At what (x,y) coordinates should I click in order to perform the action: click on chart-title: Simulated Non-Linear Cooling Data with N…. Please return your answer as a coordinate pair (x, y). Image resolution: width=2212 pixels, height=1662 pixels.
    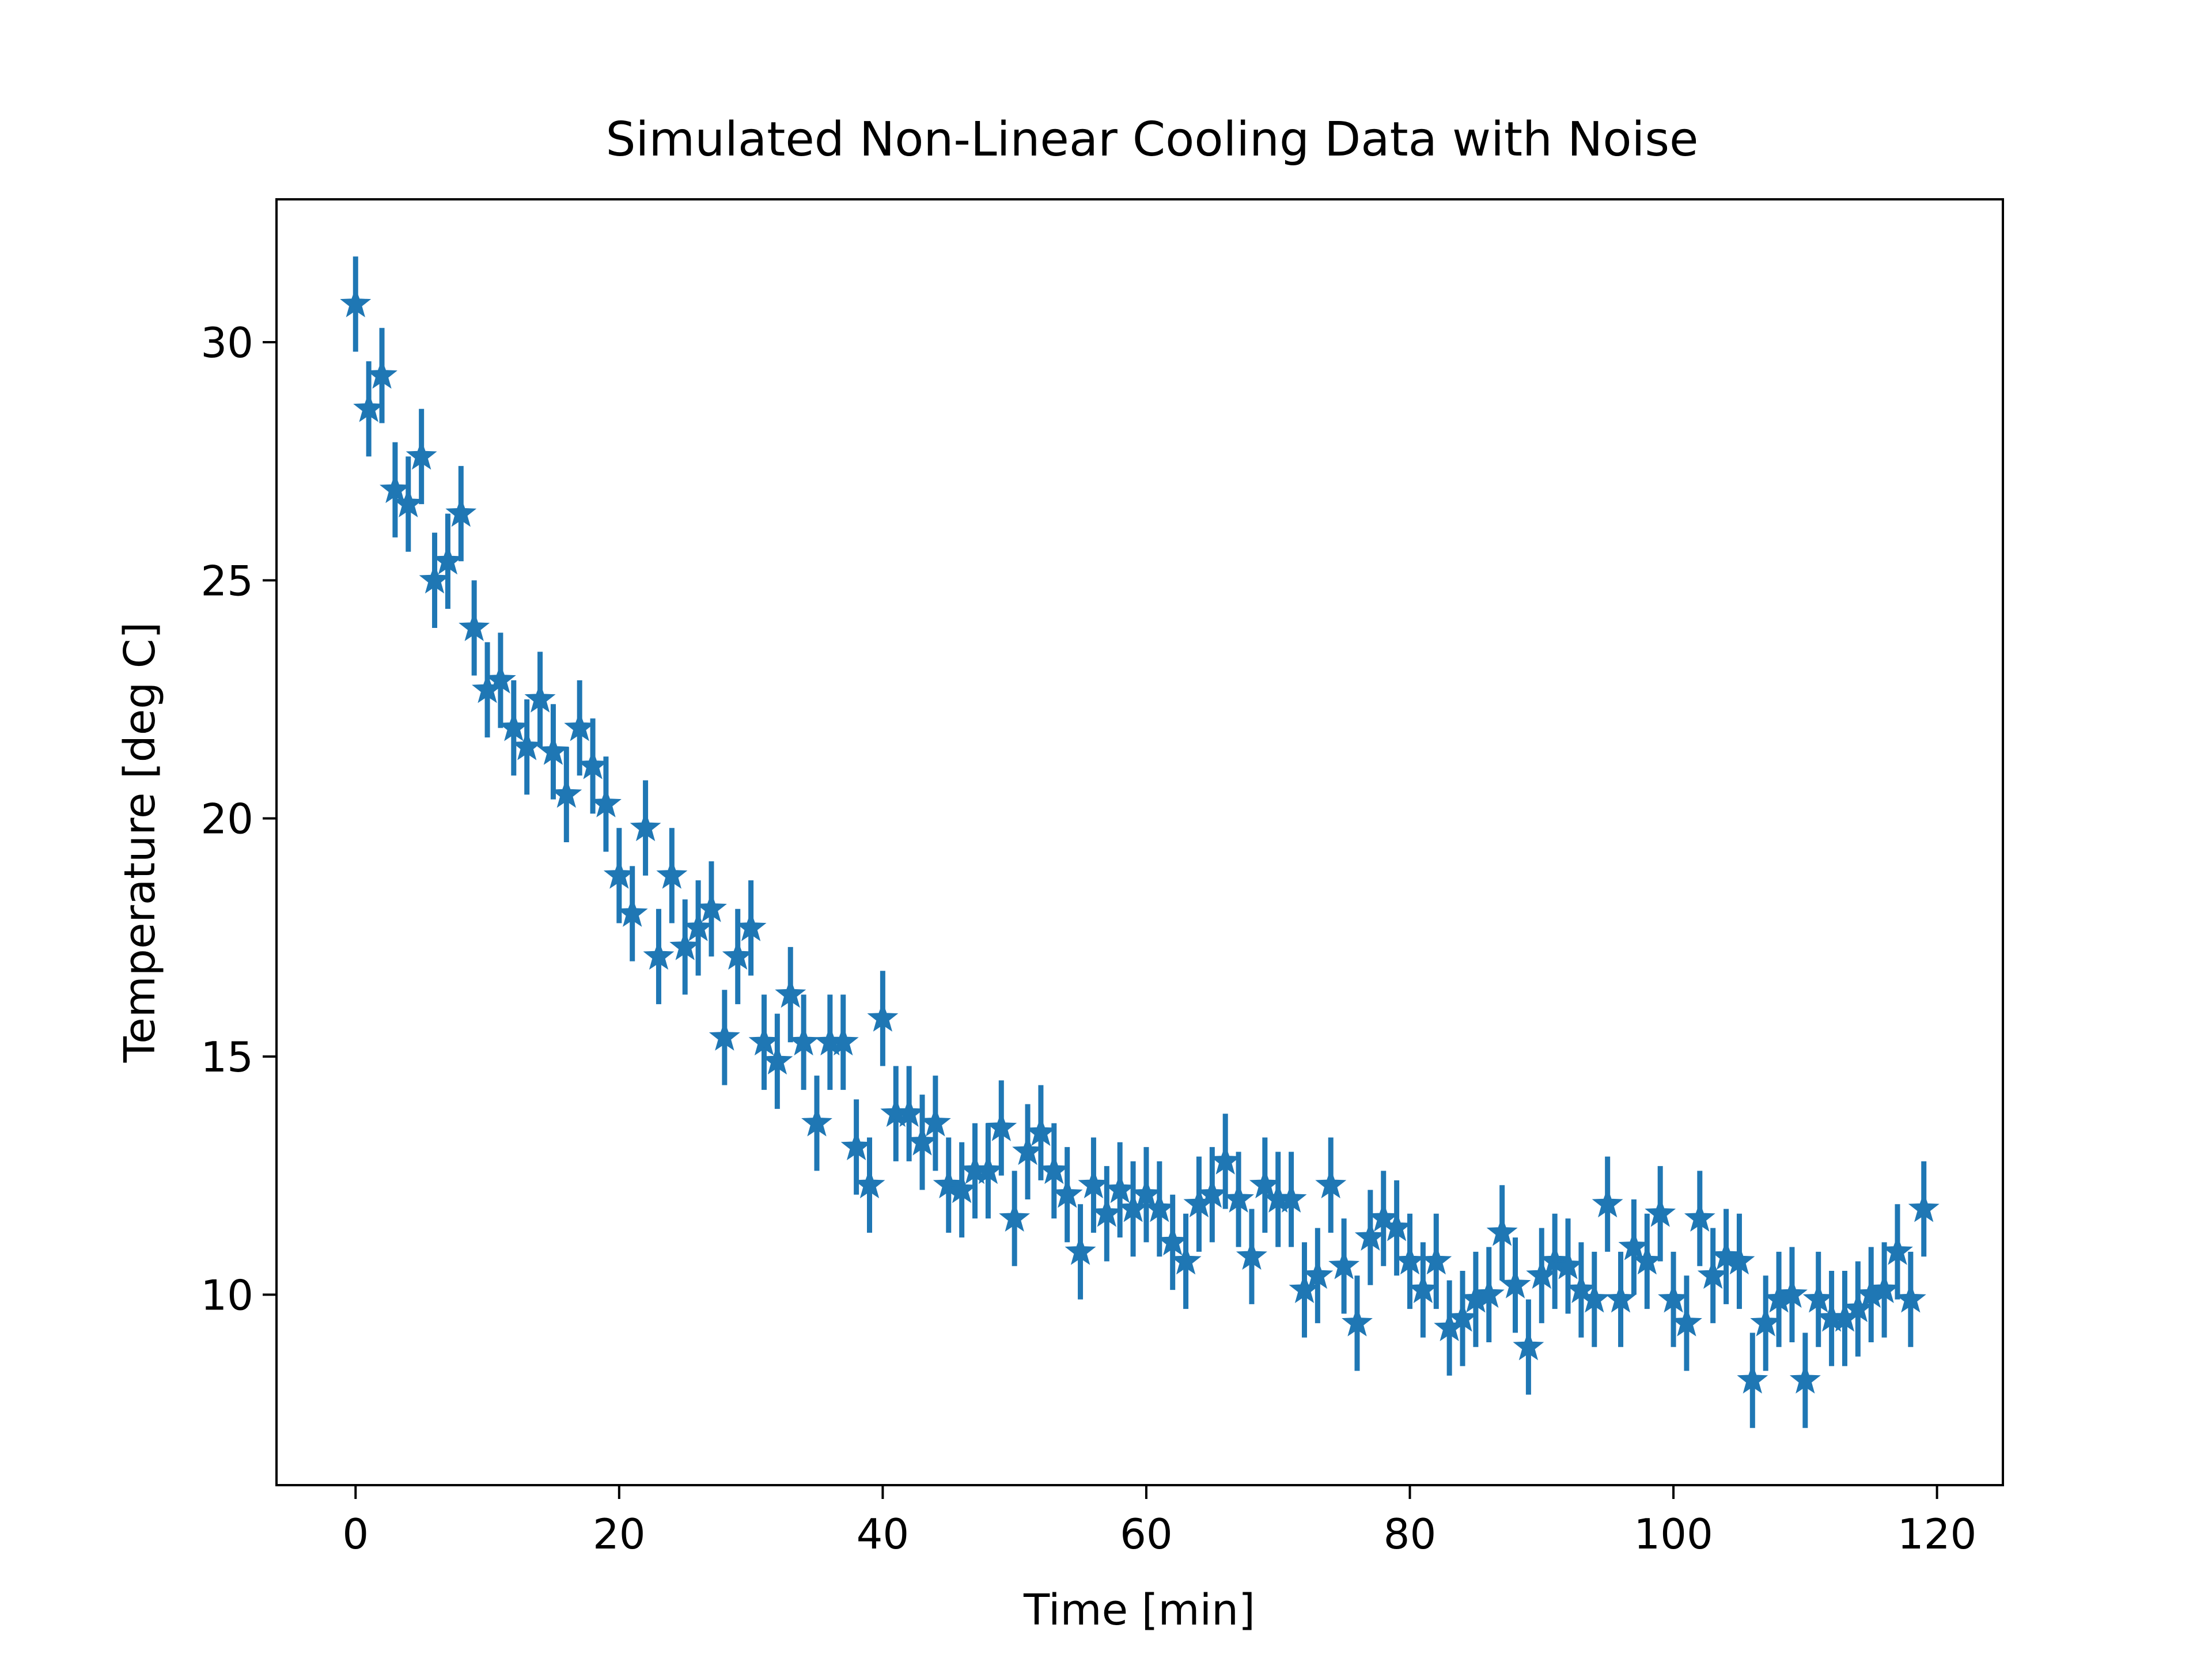
    Looking at the image, I should click on (1151, 139).